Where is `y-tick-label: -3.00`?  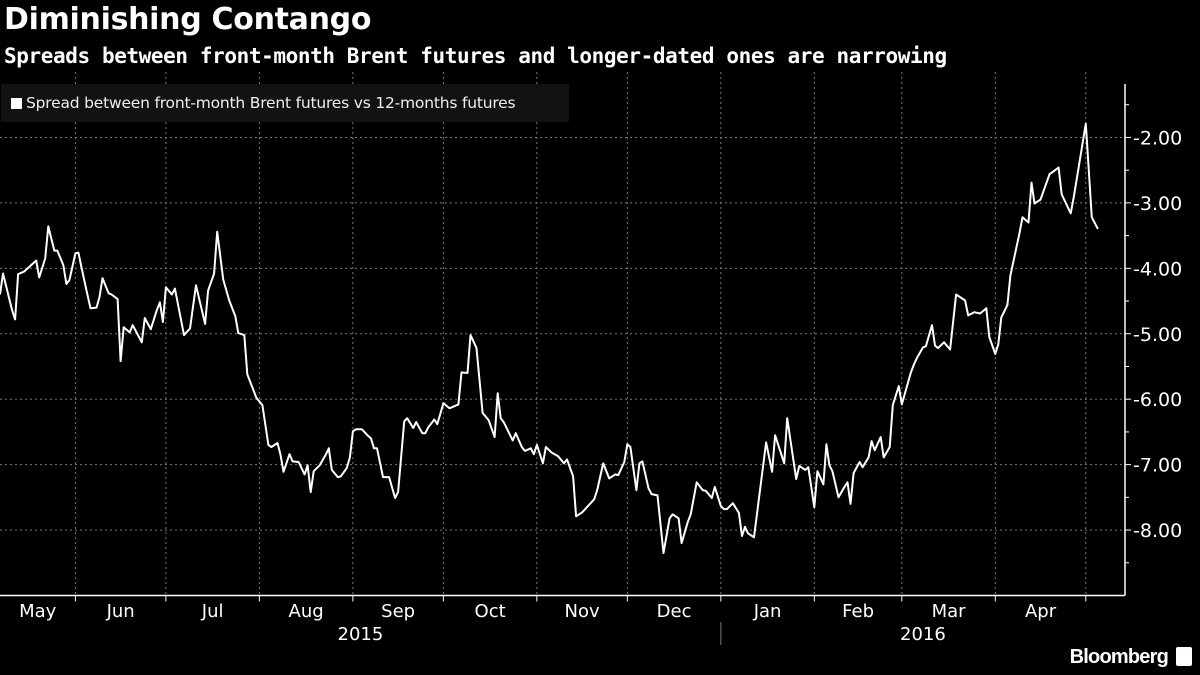 y-tick-label: -3.00 is located at coordinates (1157, 204).